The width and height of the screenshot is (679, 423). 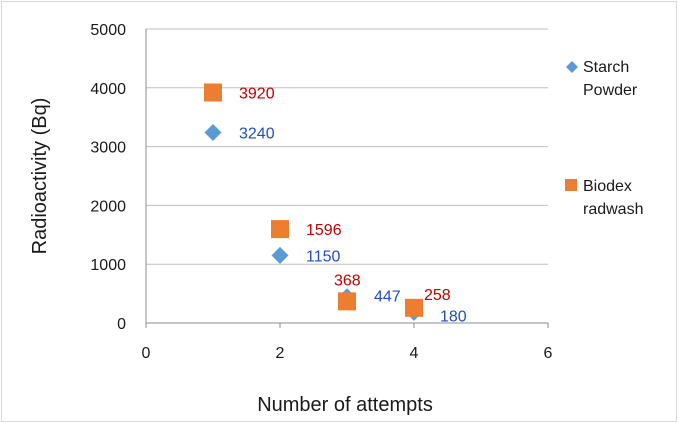 What do you see at coordinates (108, 206) in the screenshot?
I see `y-tick-label: 2000` at bounding box center [108, 206].